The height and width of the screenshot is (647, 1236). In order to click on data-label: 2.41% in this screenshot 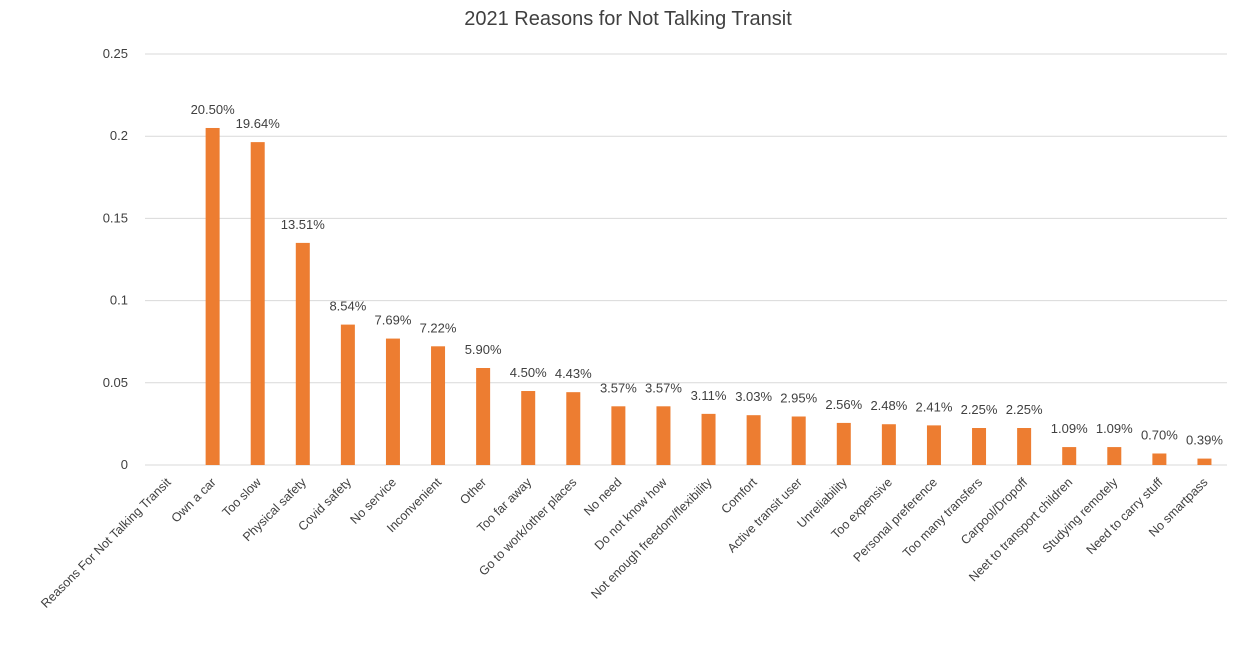, I will do `click(934, 406)`.